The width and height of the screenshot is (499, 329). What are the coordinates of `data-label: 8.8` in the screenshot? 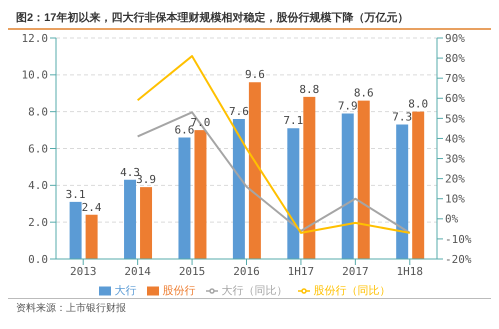 It's located at (309, 89).